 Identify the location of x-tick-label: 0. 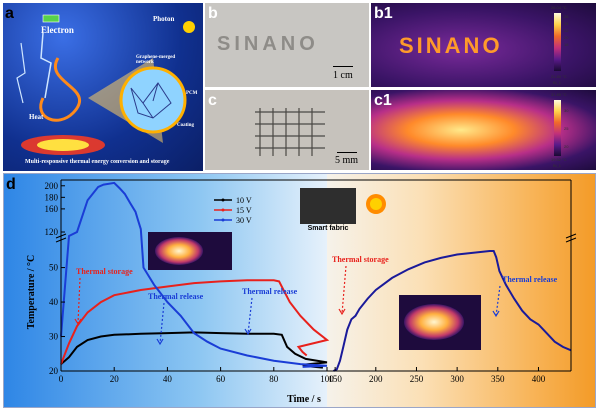
(61, 379).